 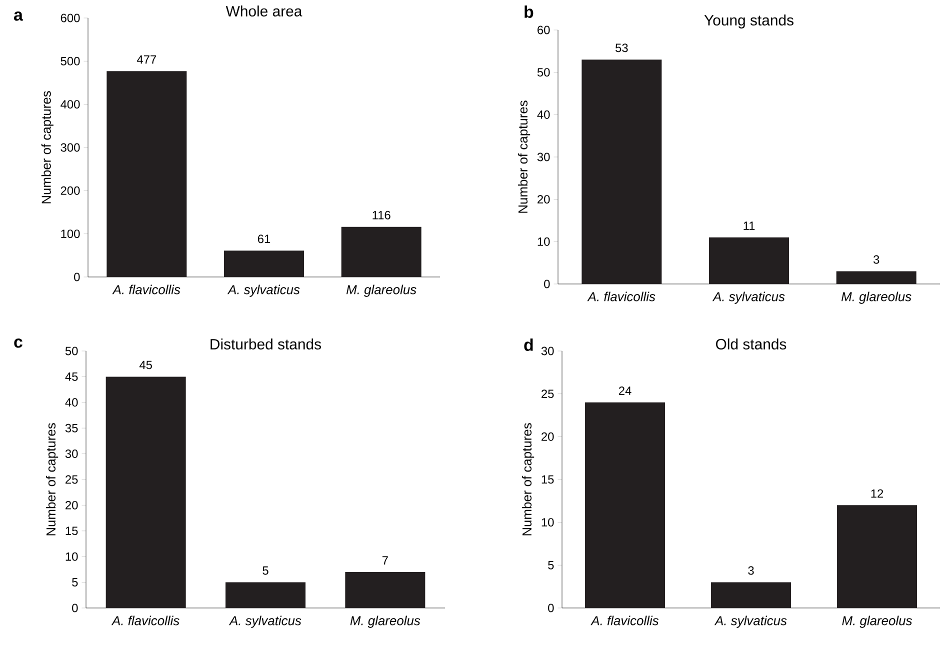 I want to click on text: b, so click(x=529, y=12).